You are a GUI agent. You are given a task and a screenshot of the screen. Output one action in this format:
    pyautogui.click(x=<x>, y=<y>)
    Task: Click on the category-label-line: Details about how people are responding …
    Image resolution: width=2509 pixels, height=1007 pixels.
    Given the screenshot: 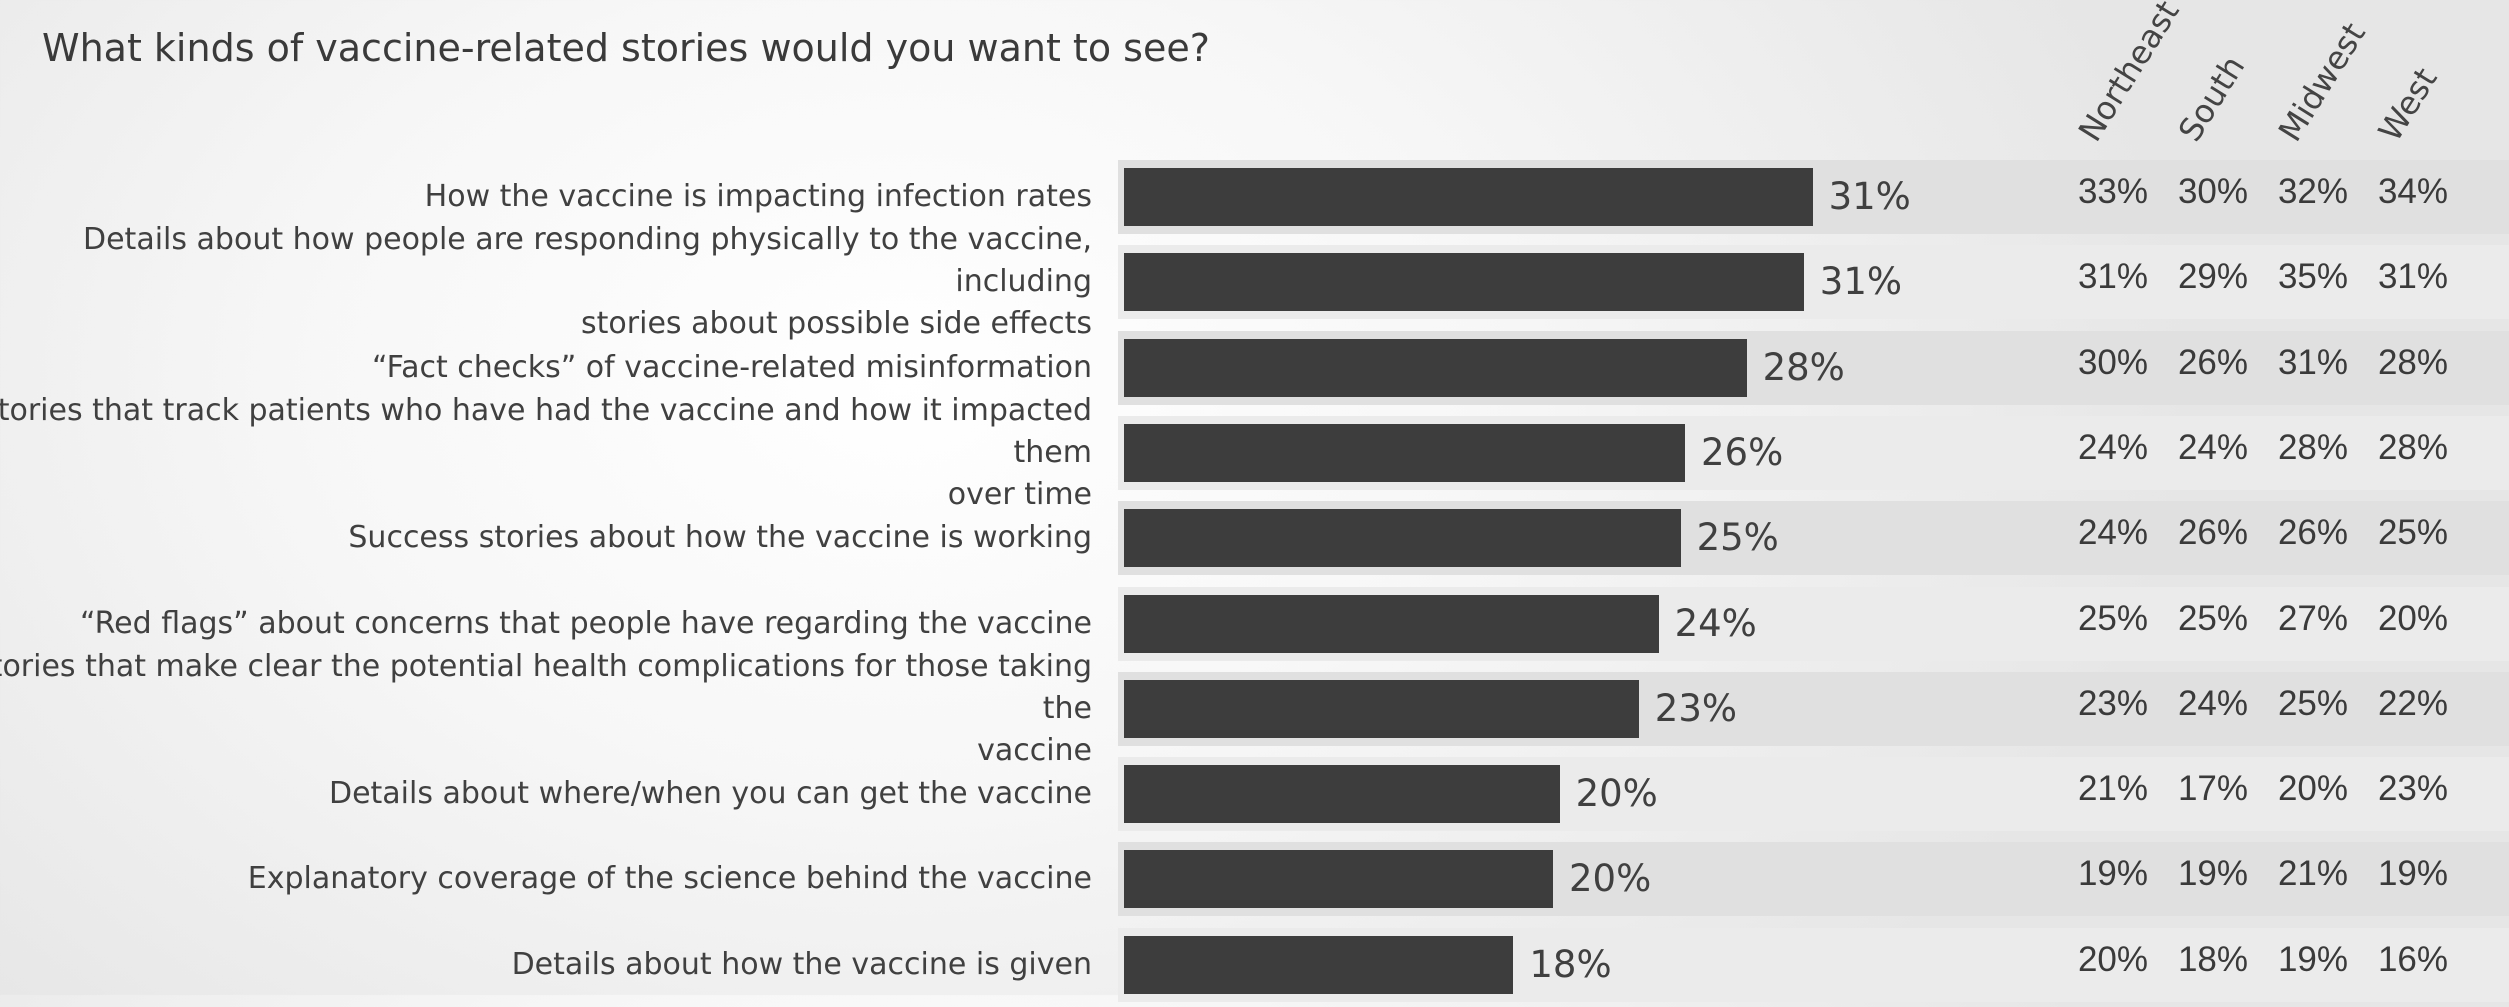 What is the action you would take?
    pyautogui.click(x=587, y=261)
    